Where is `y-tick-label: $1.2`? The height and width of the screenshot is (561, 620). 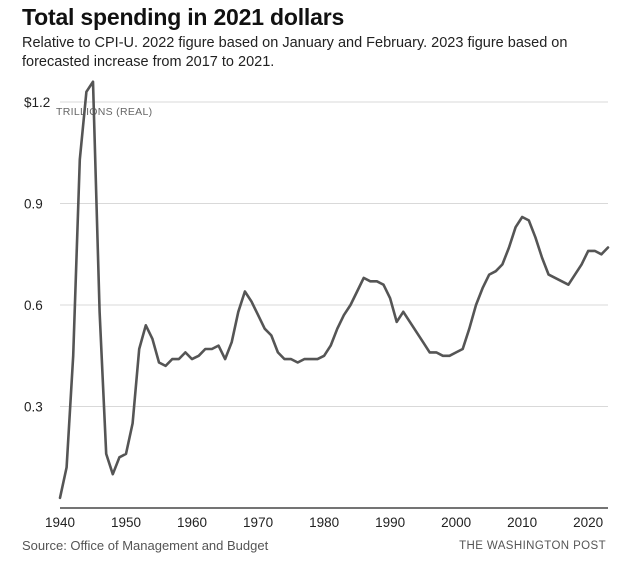
y-tick-label: $1.2 is located at coordinates (37, 102).